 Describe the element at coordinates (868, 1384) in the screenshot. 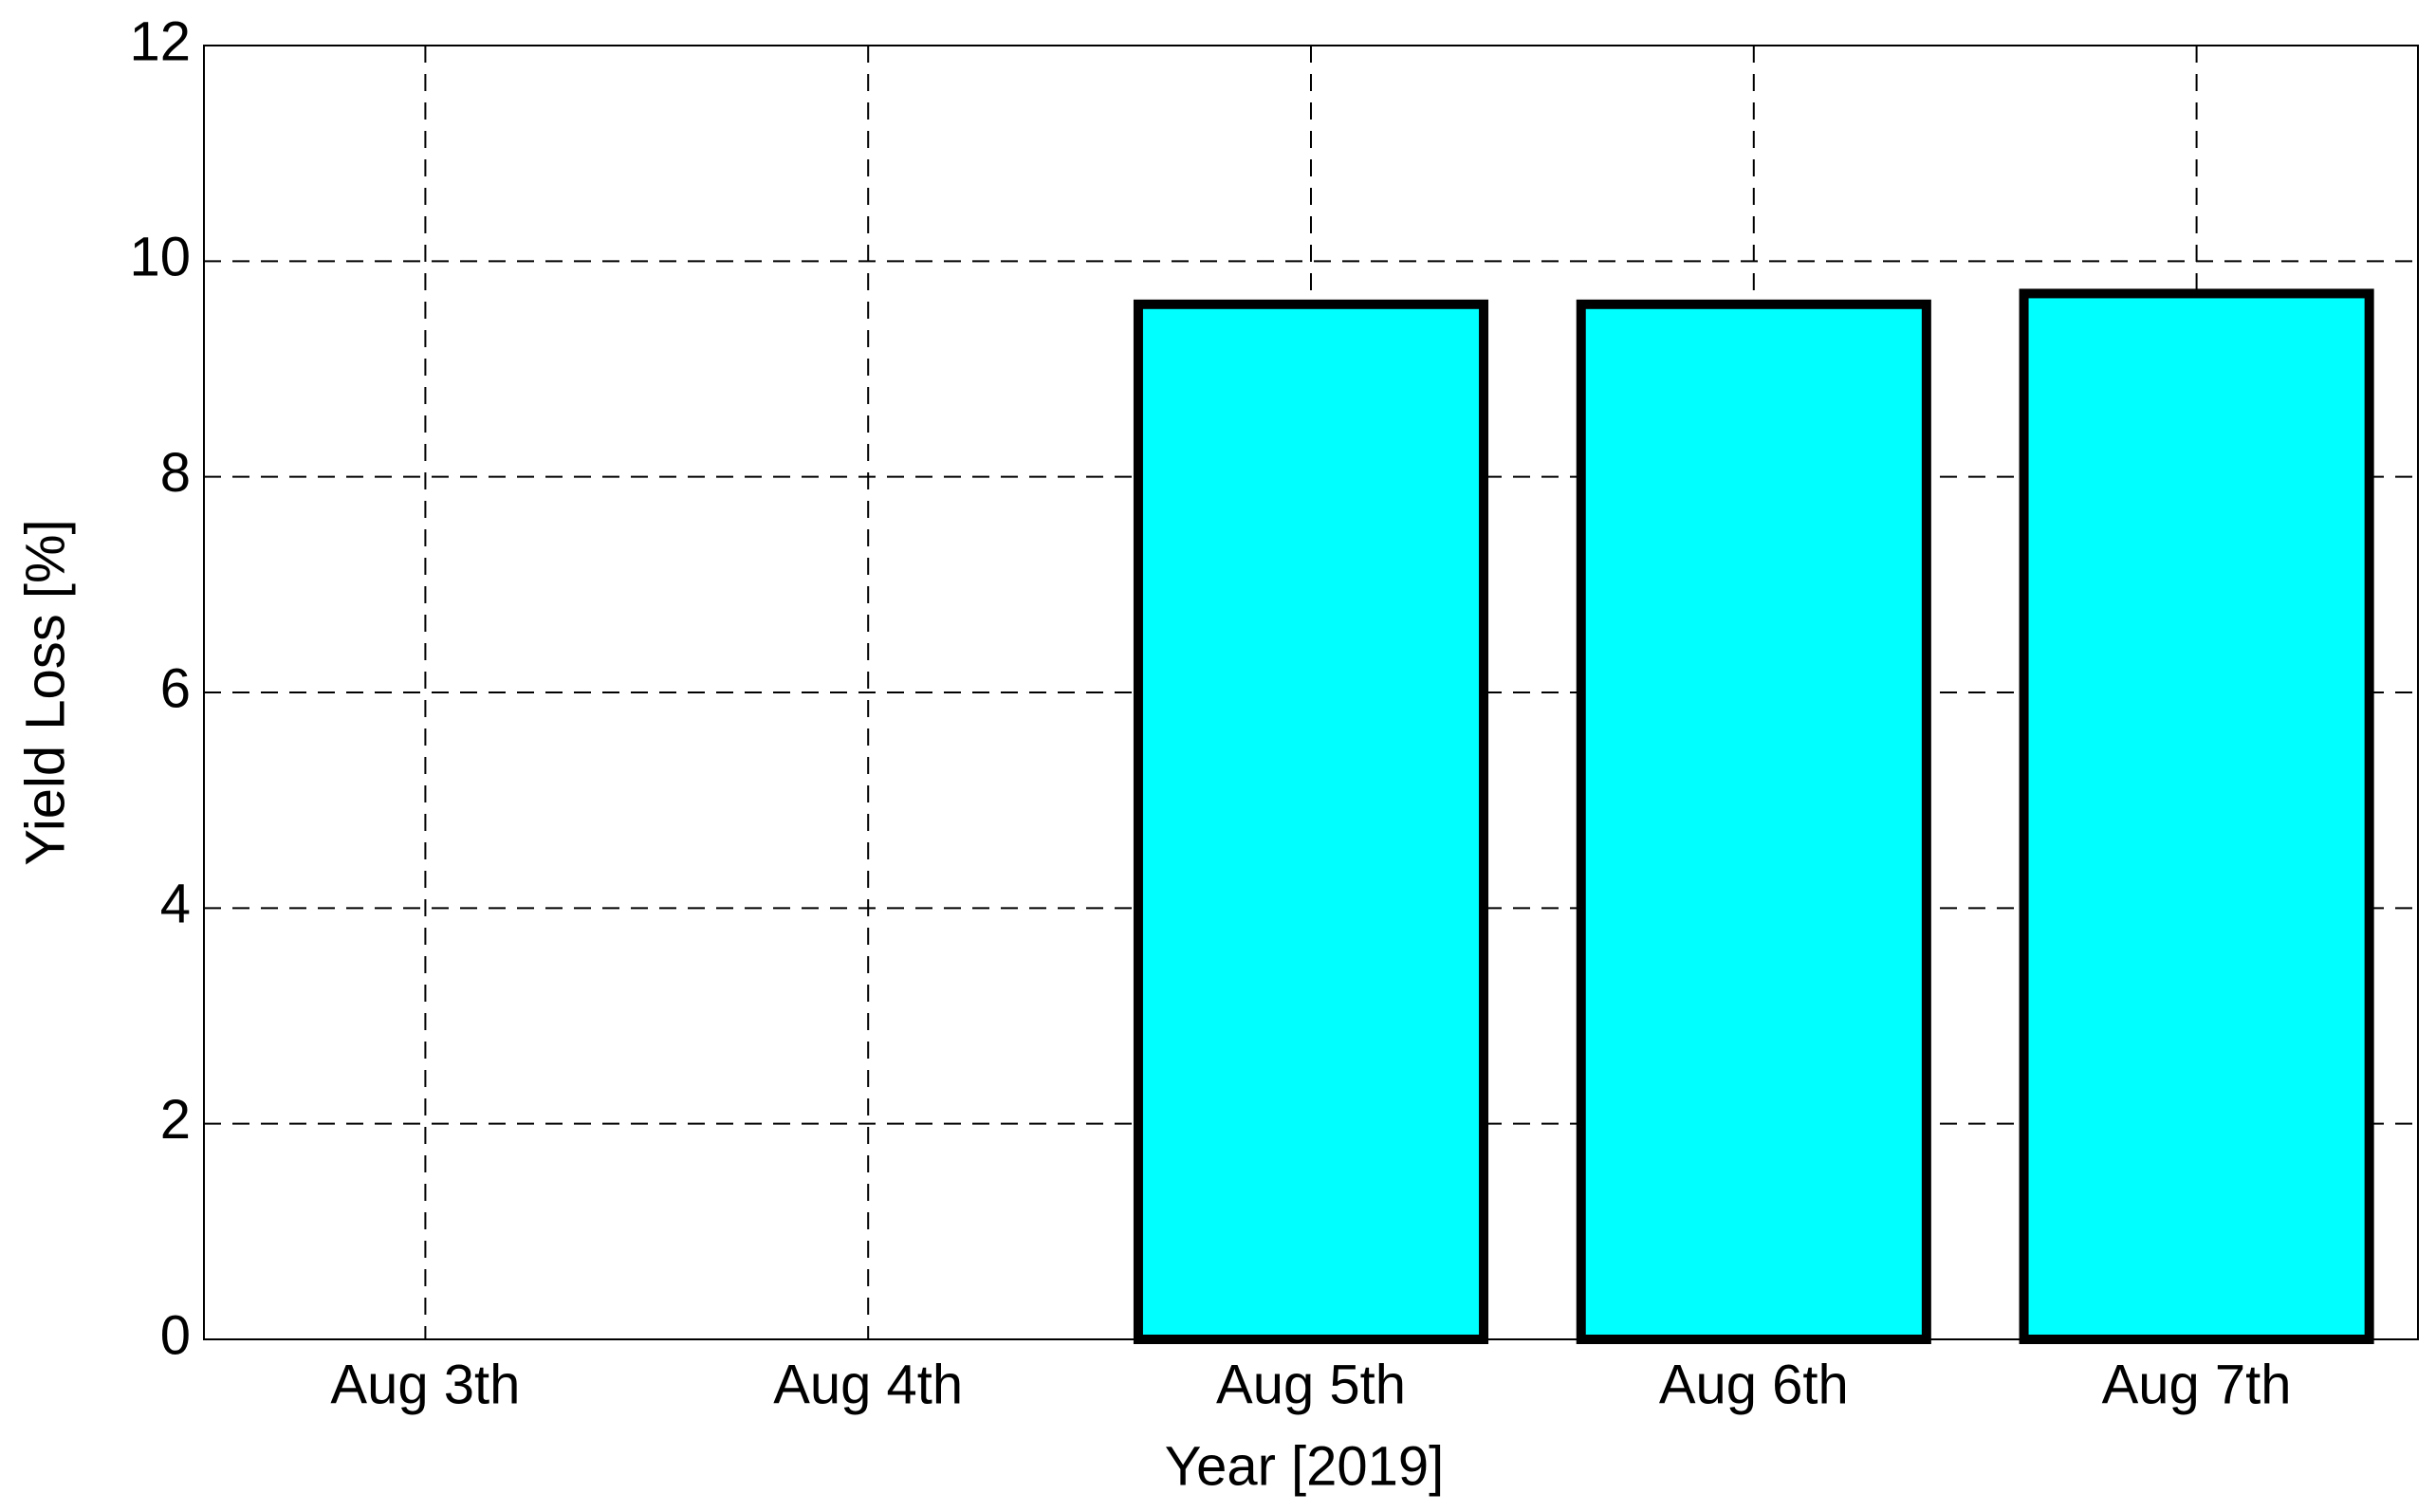

I see `x-tick-label: Aug 4th` at that location.